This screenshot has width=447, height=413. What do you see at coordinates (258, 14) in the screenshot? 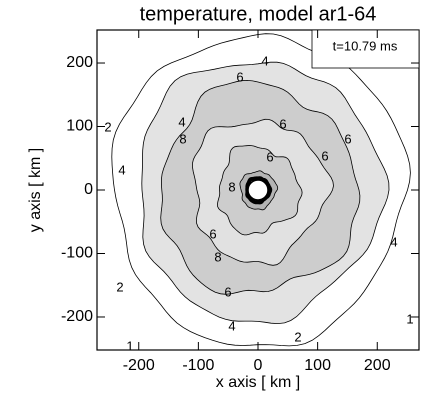
I see `chart-title: temperature, model ar1-64` at bounding box center [258, 14].